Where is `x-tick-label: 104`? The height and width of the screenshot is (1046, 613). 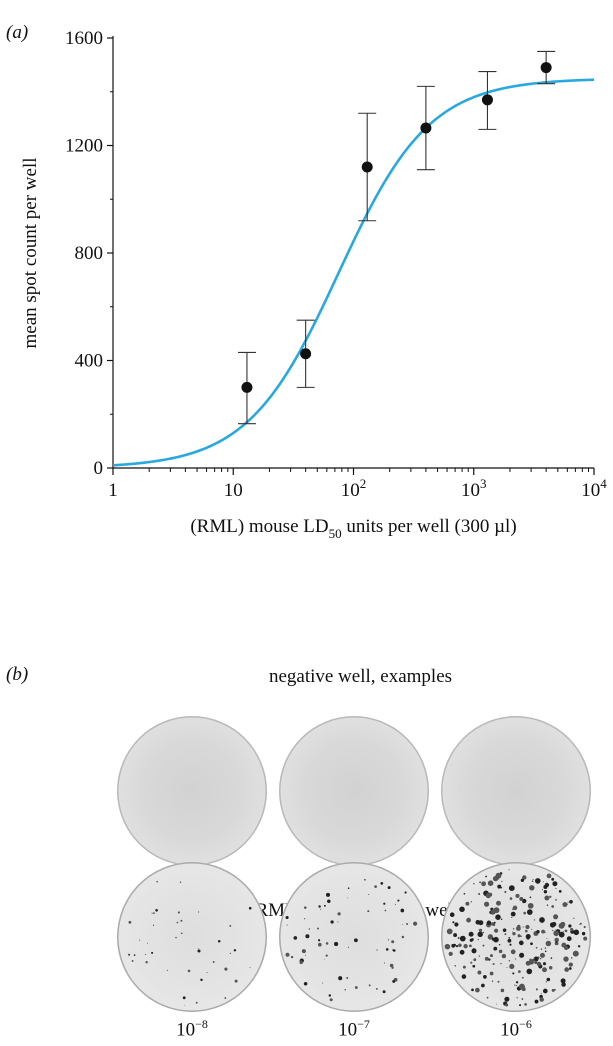 x-tick-label: 104 is located at coordinates (594, 488).